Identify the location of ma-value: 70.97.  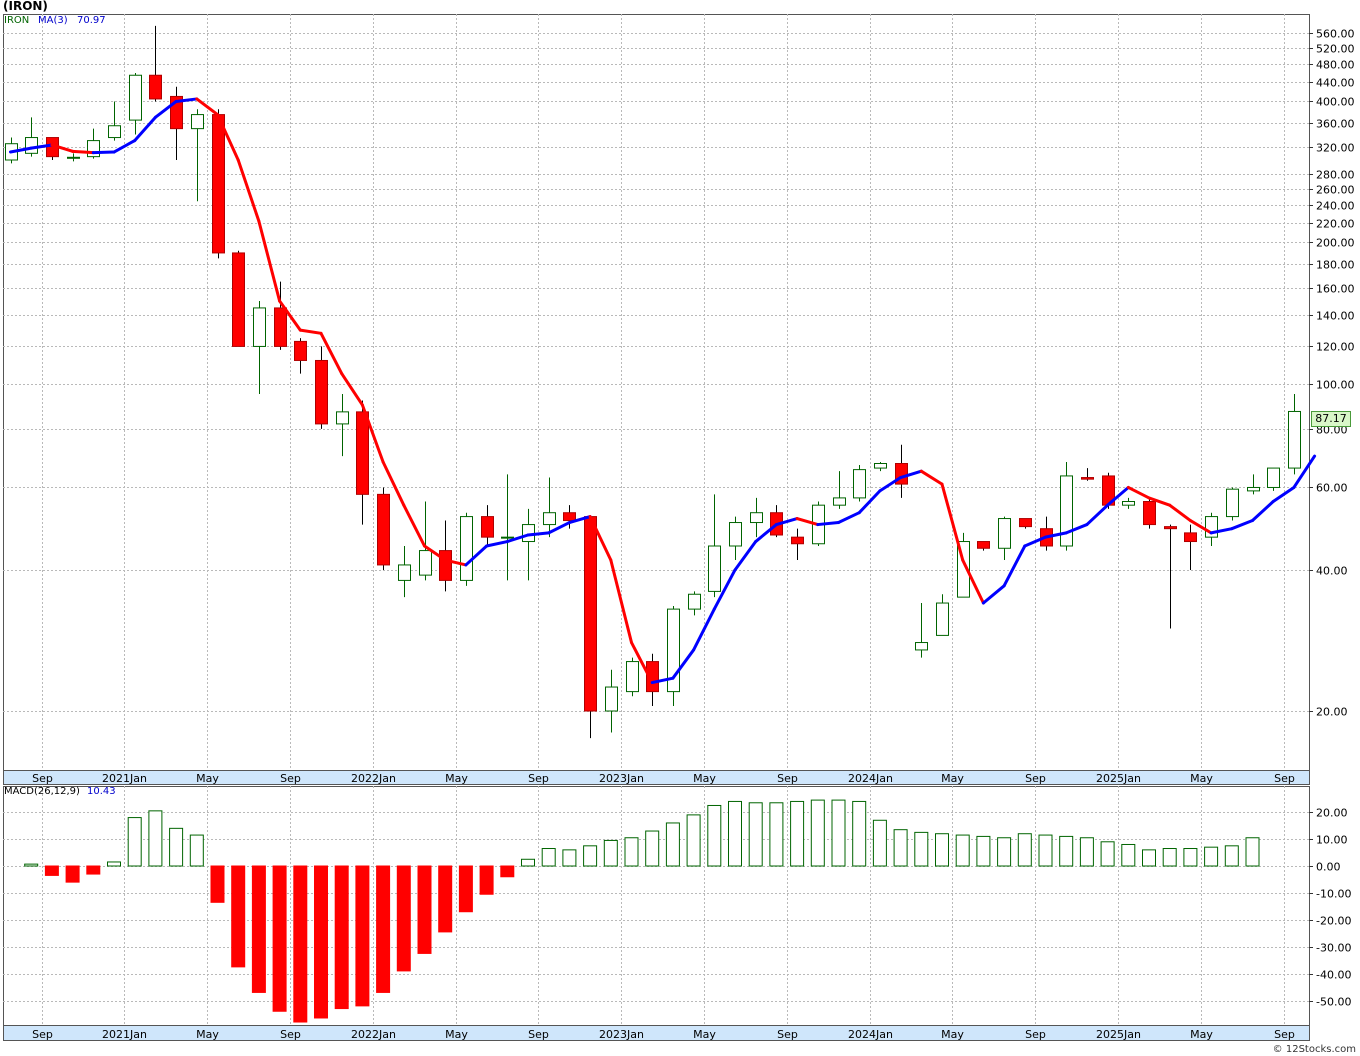
(91, 20).